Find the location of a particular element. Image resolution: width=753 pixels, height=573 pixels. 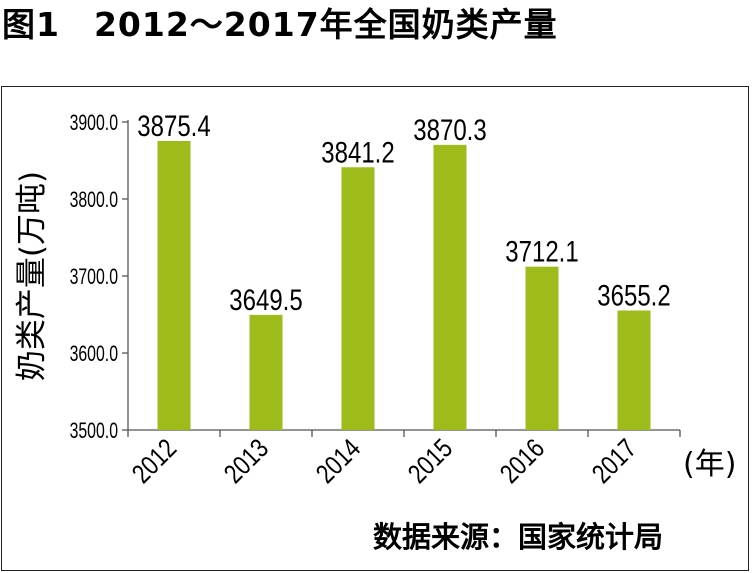

y-tick-label: 3500.0 is located at coordinates (94, 432).